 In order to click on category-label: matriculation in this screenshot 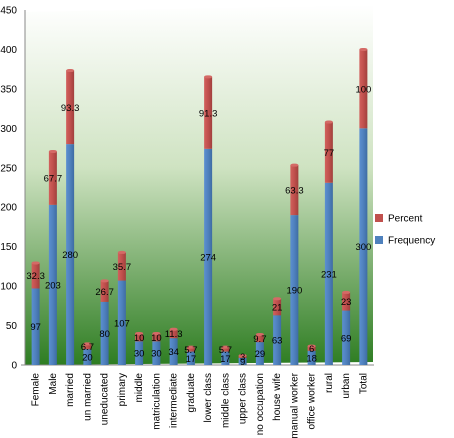, I will do `click(156, 401)`.